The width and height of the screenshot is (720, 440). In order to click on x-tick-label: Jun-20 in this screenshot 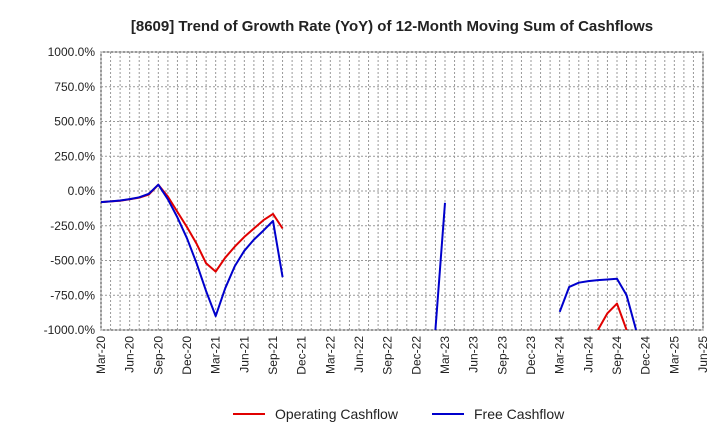, I will do `click(130, 354)`.